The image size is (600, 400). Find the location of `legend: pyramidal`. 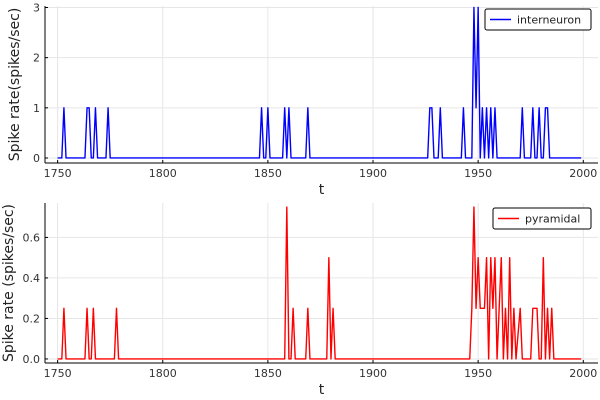

legend: pyramidal is located at coordinates (542, 218).